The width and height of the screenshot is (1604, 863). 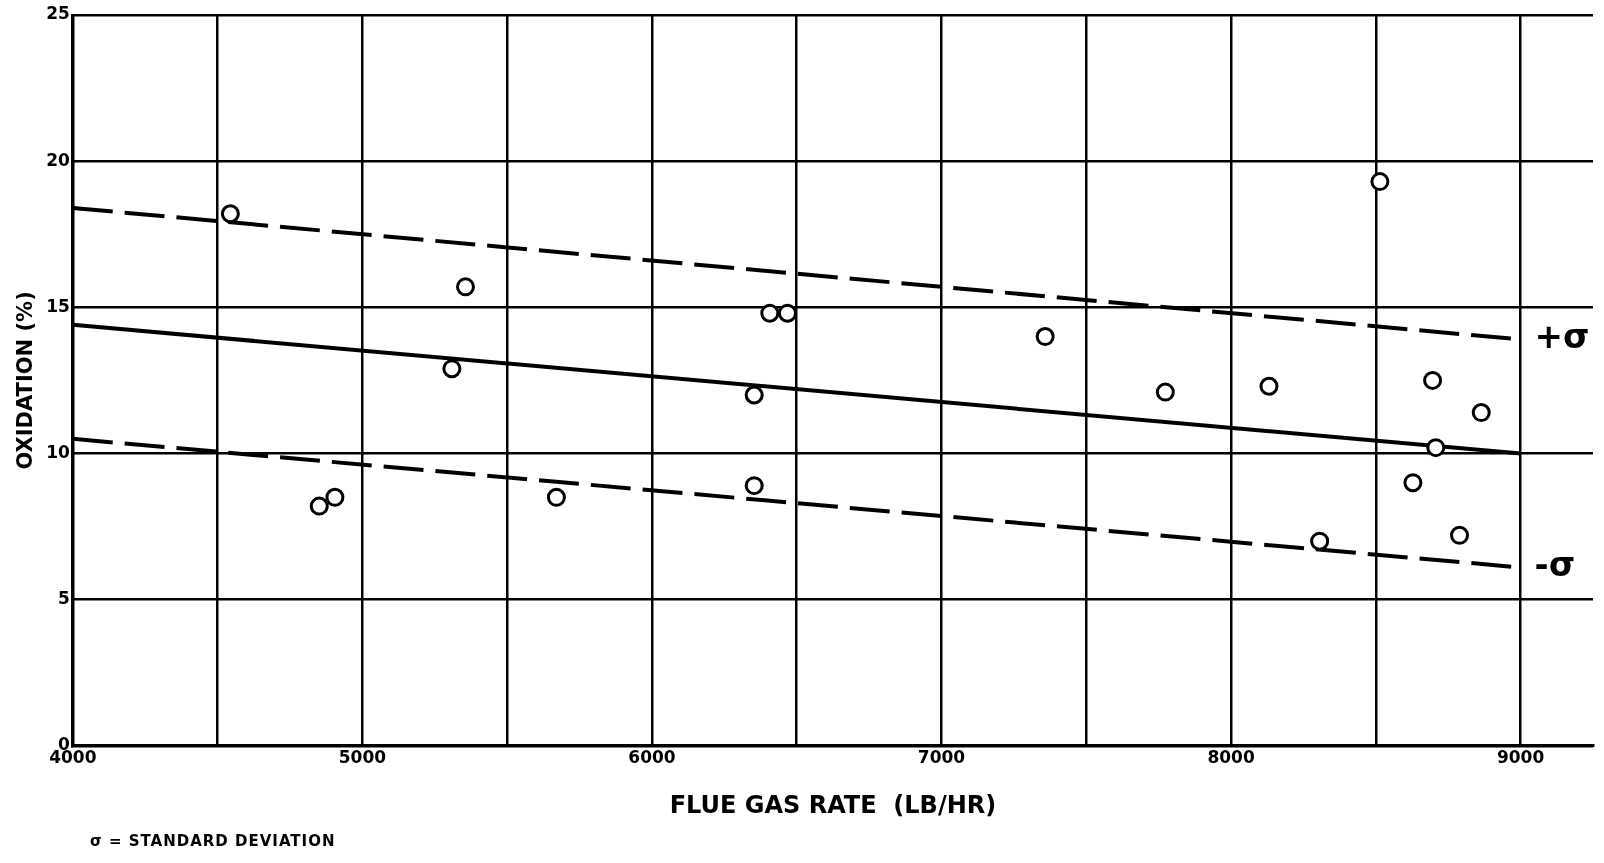 What do you see at coordinates (58, 159) in the screenshot?
I see `y-tick-label: 20` at bounding box center [58, 159].